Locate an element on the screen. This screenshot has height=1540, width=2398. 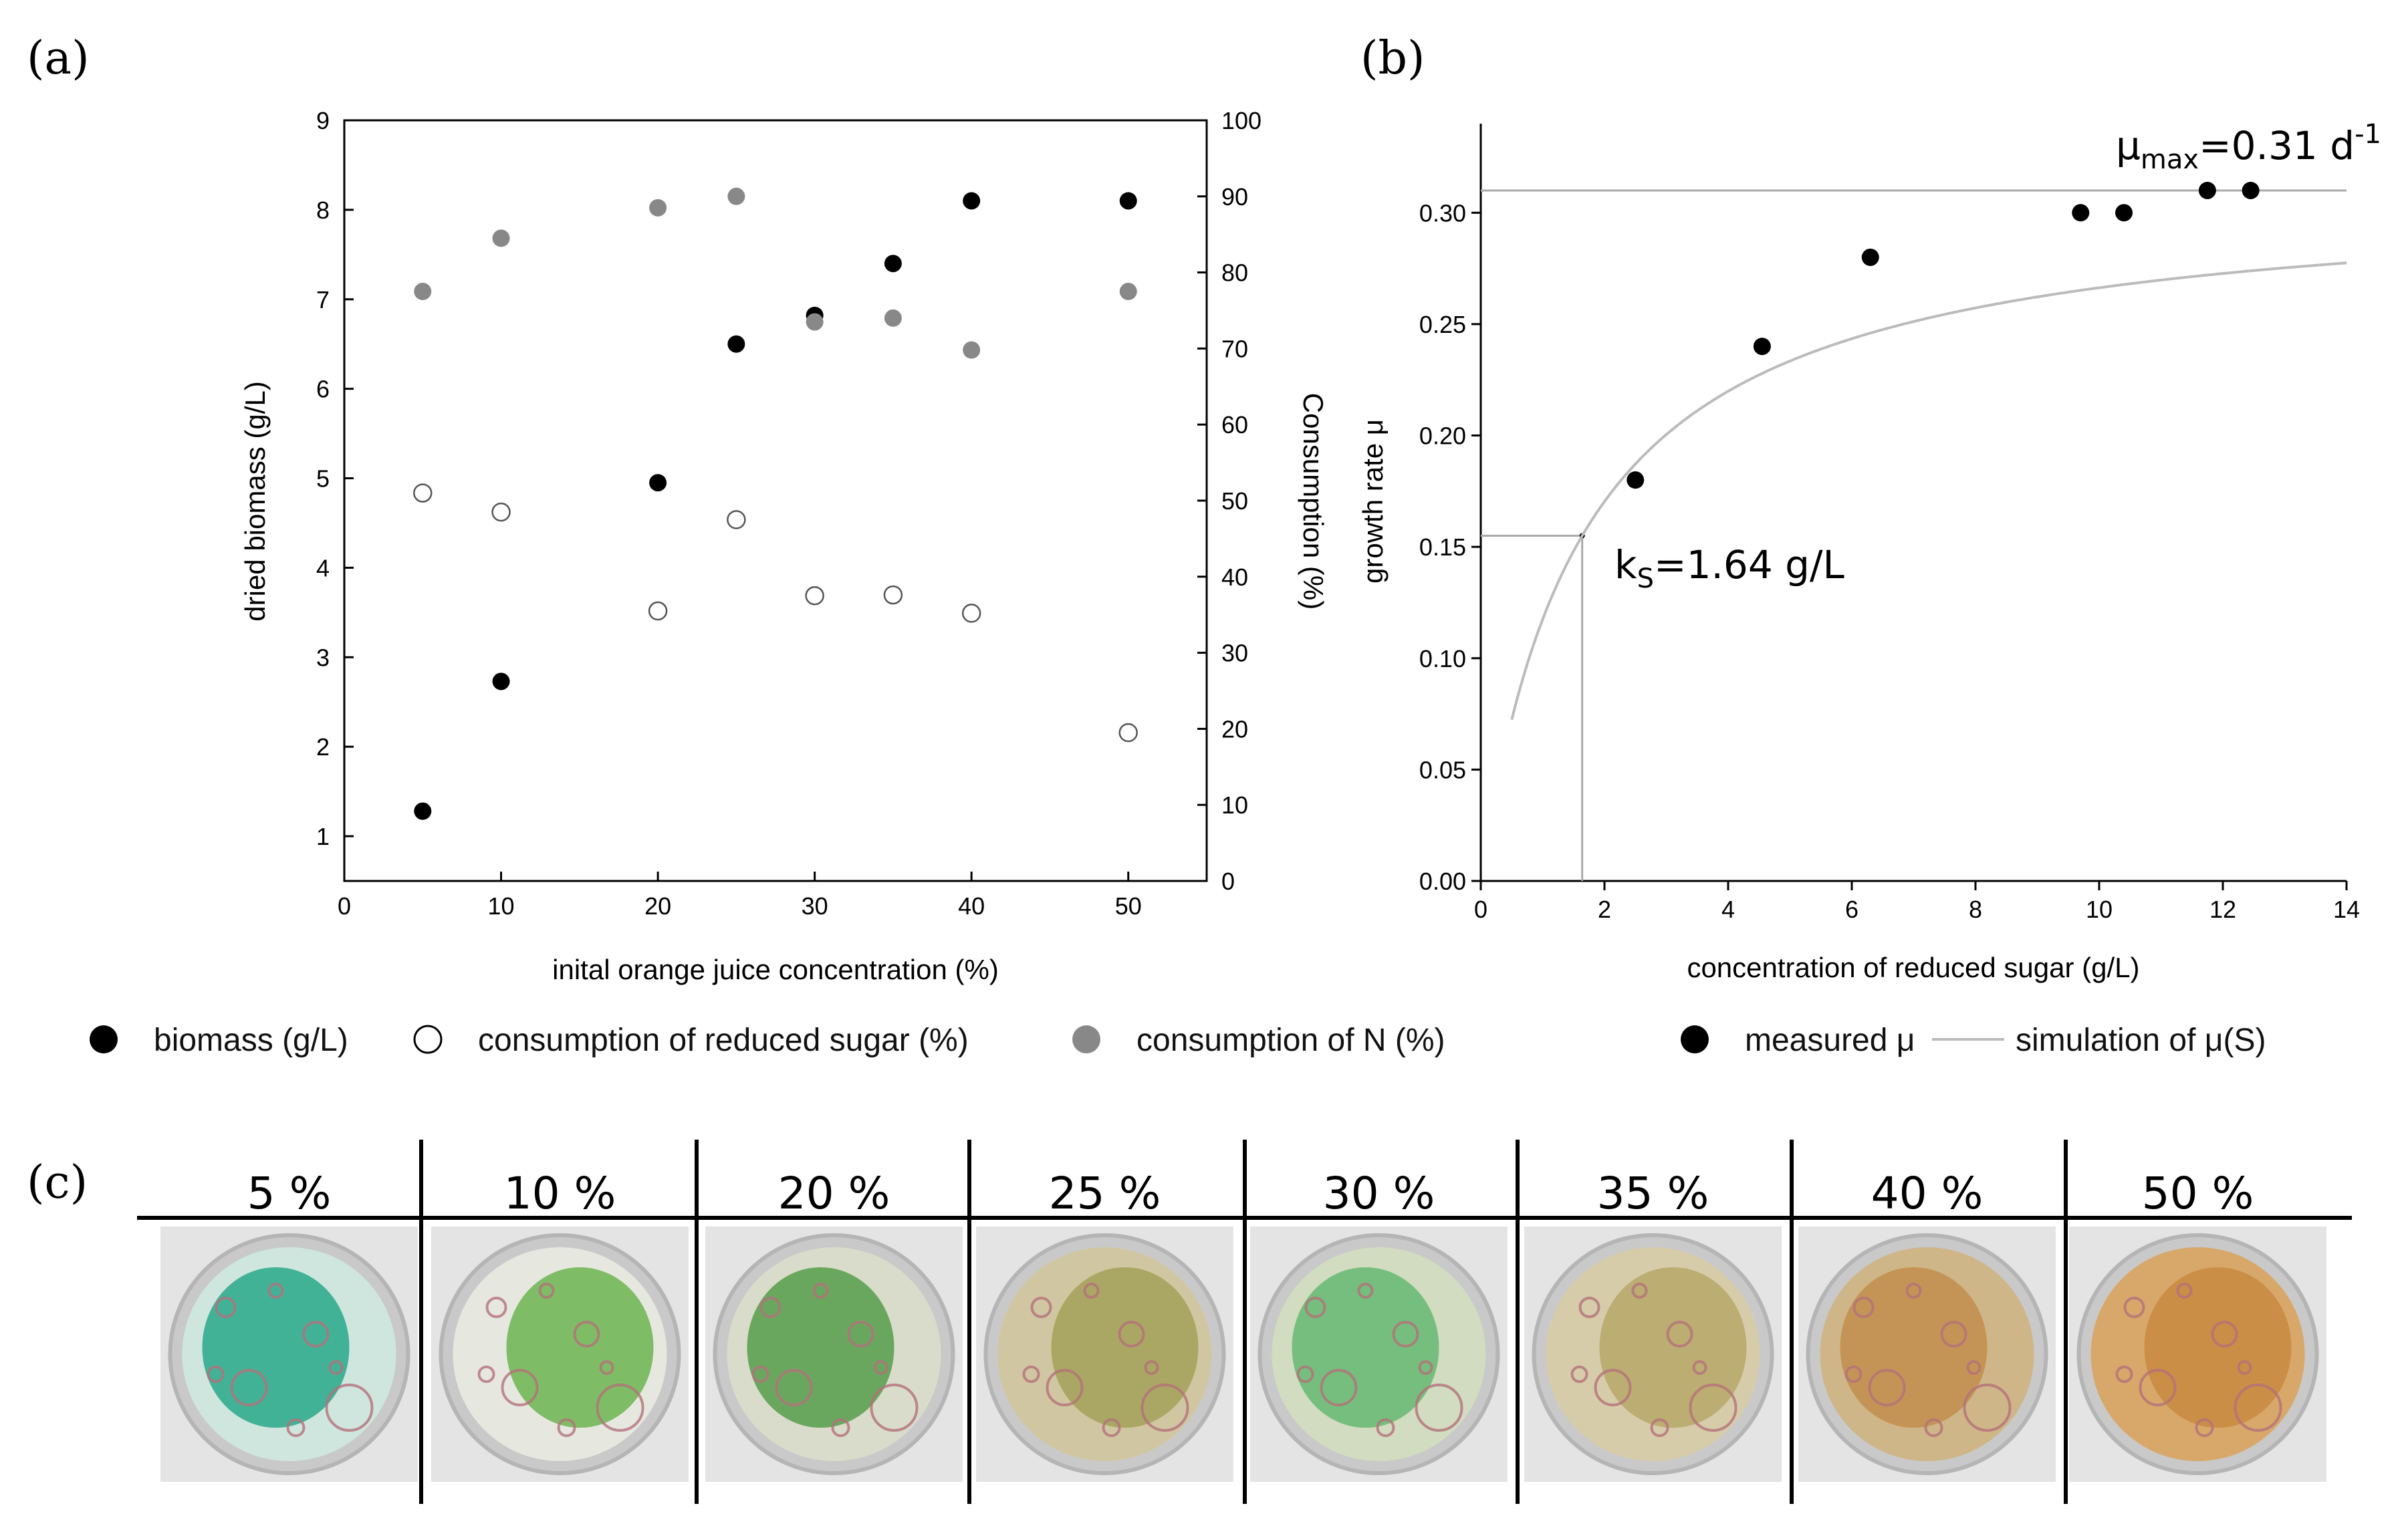
chart-b-x-tick-label: 2 is located at coordinates (1604, 910).